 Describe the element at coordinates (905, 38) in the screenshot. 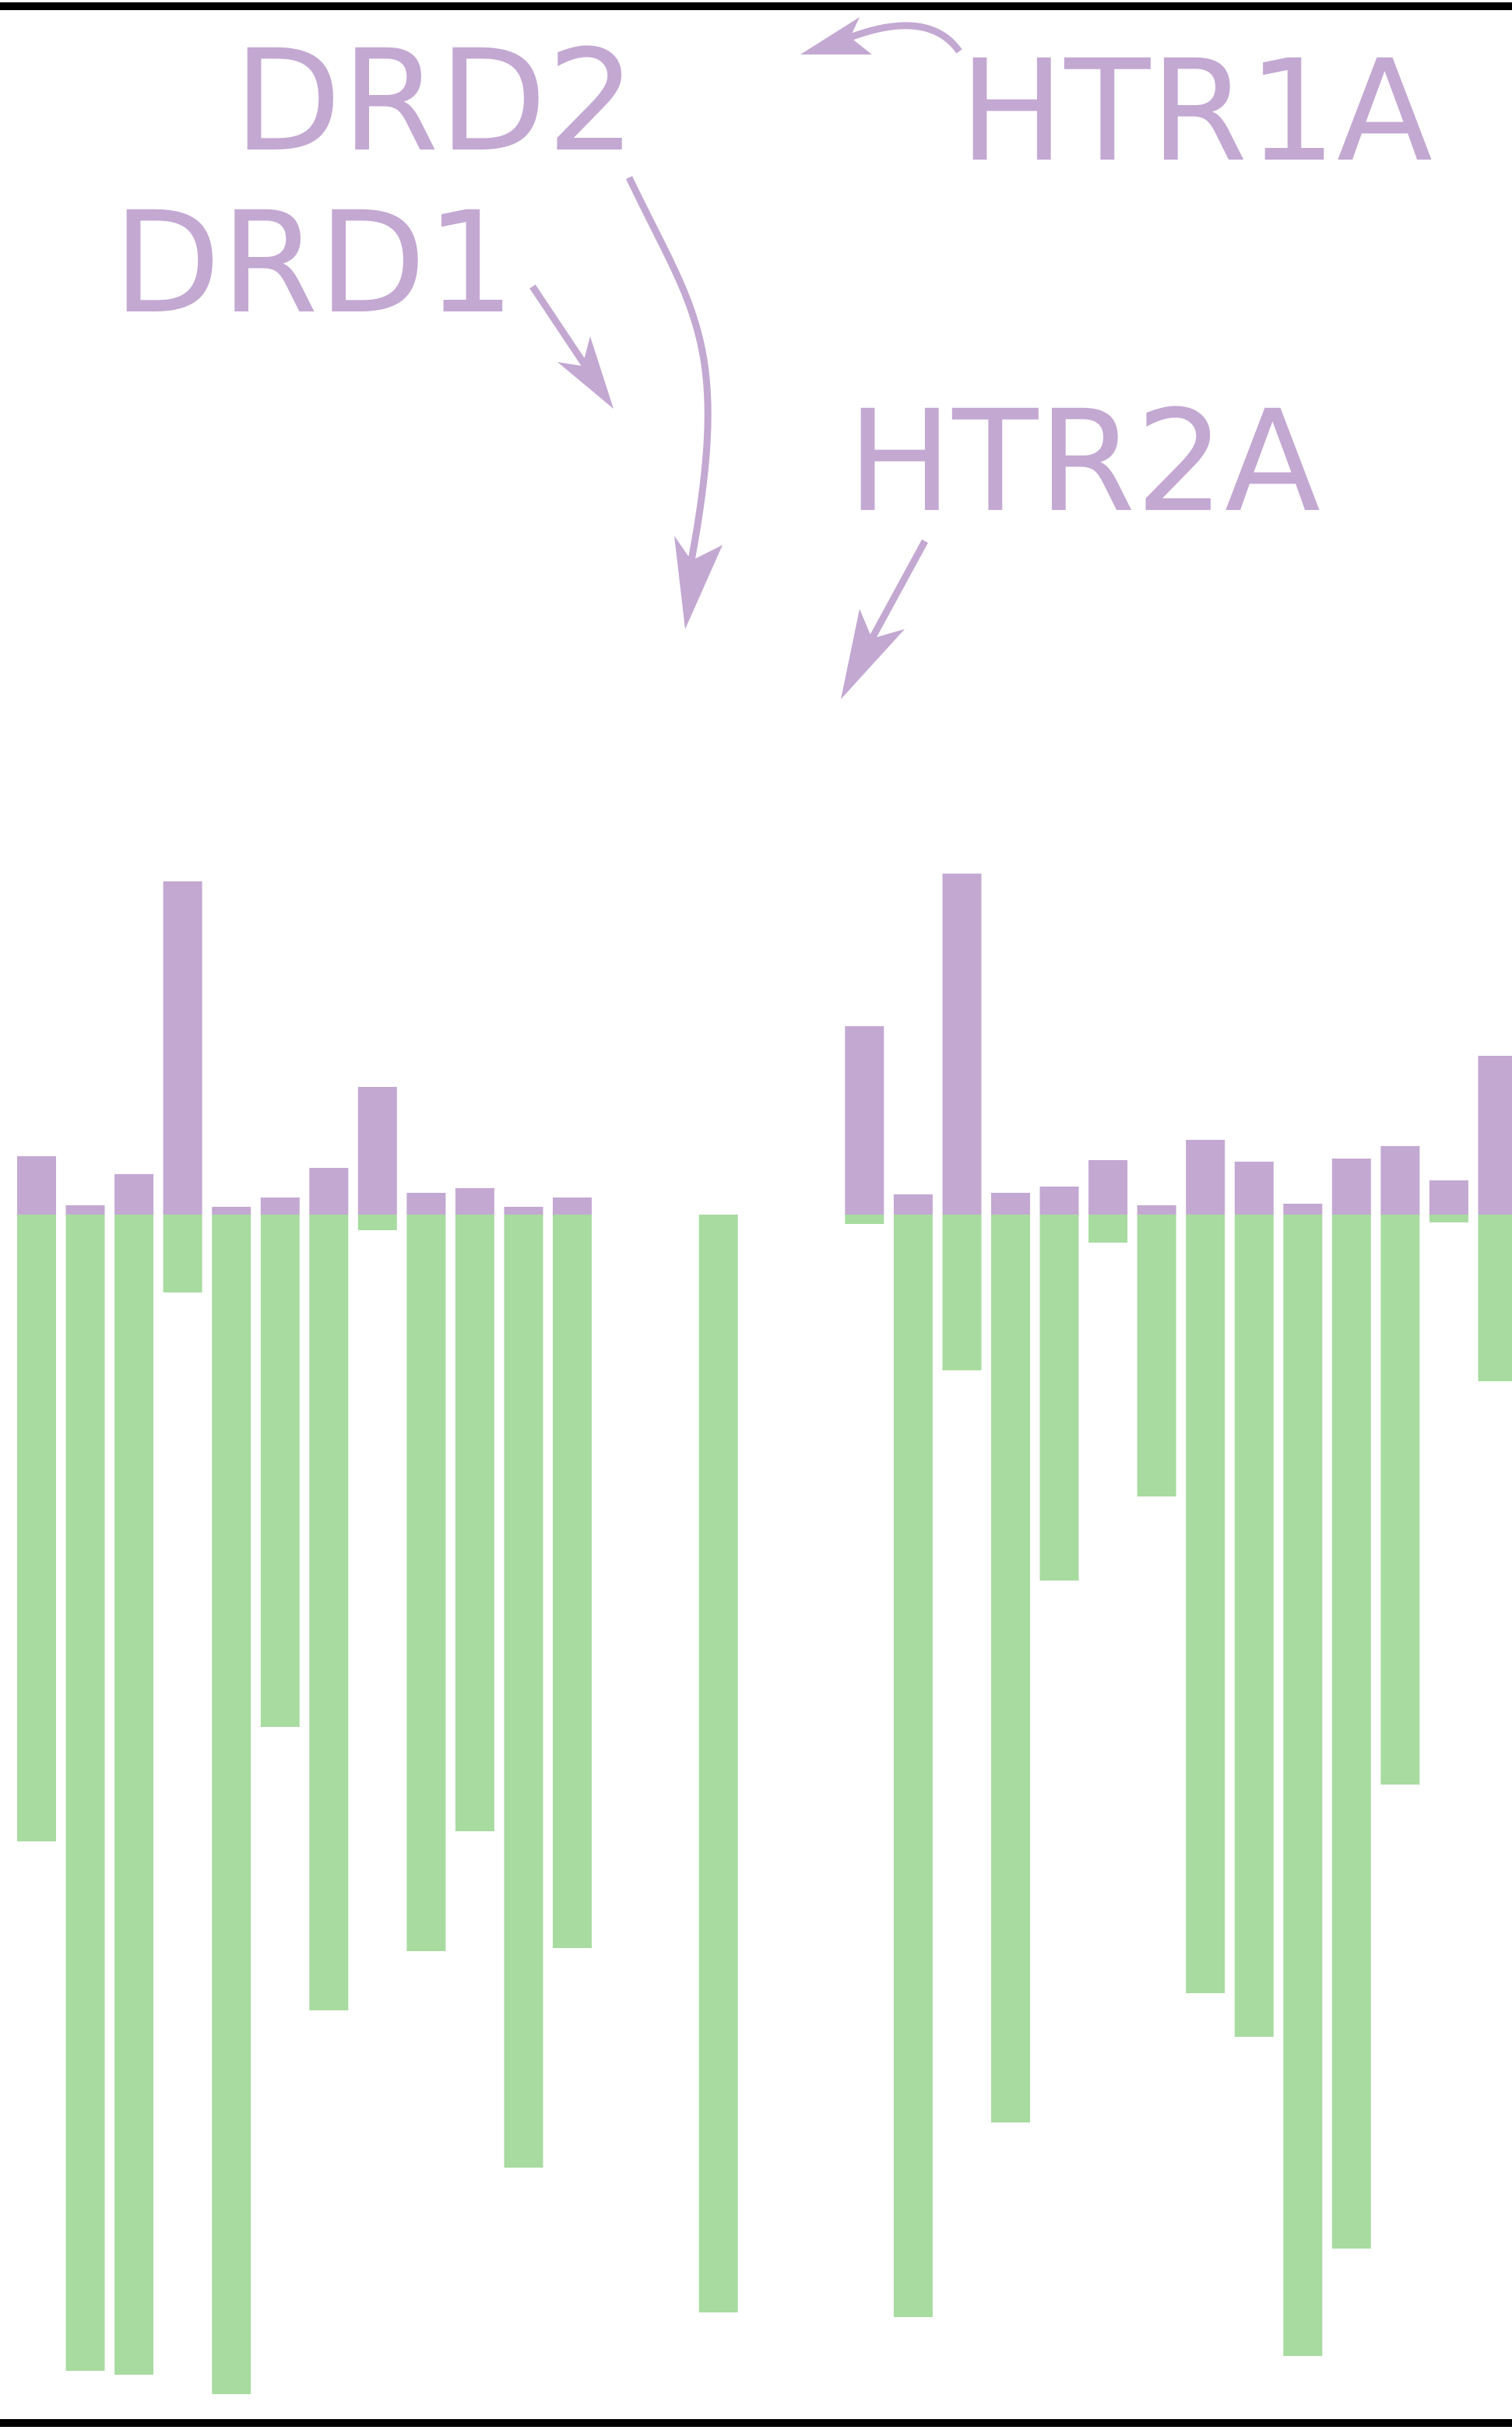

I see `annotation-arrow-htr1a` at that location.